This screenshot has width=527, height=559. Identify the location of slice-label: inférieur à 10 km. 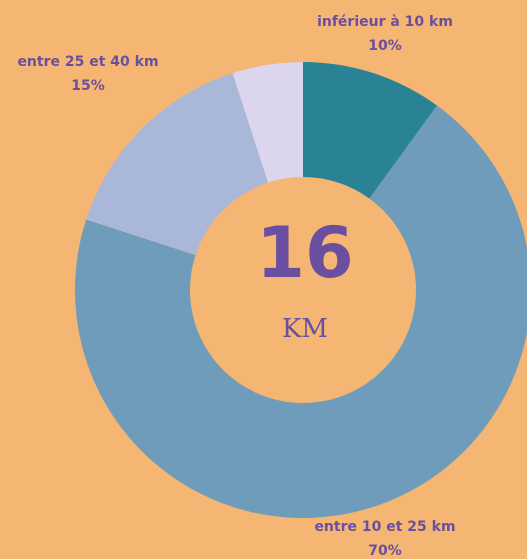
(385, 22).